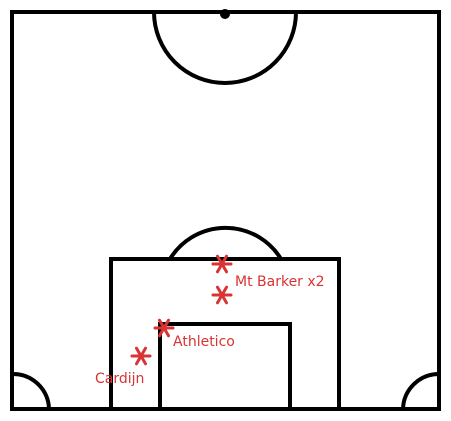 The height and width of the screenshot is (421, 451). I want to click on corner-arc-right, so click(420, 391).